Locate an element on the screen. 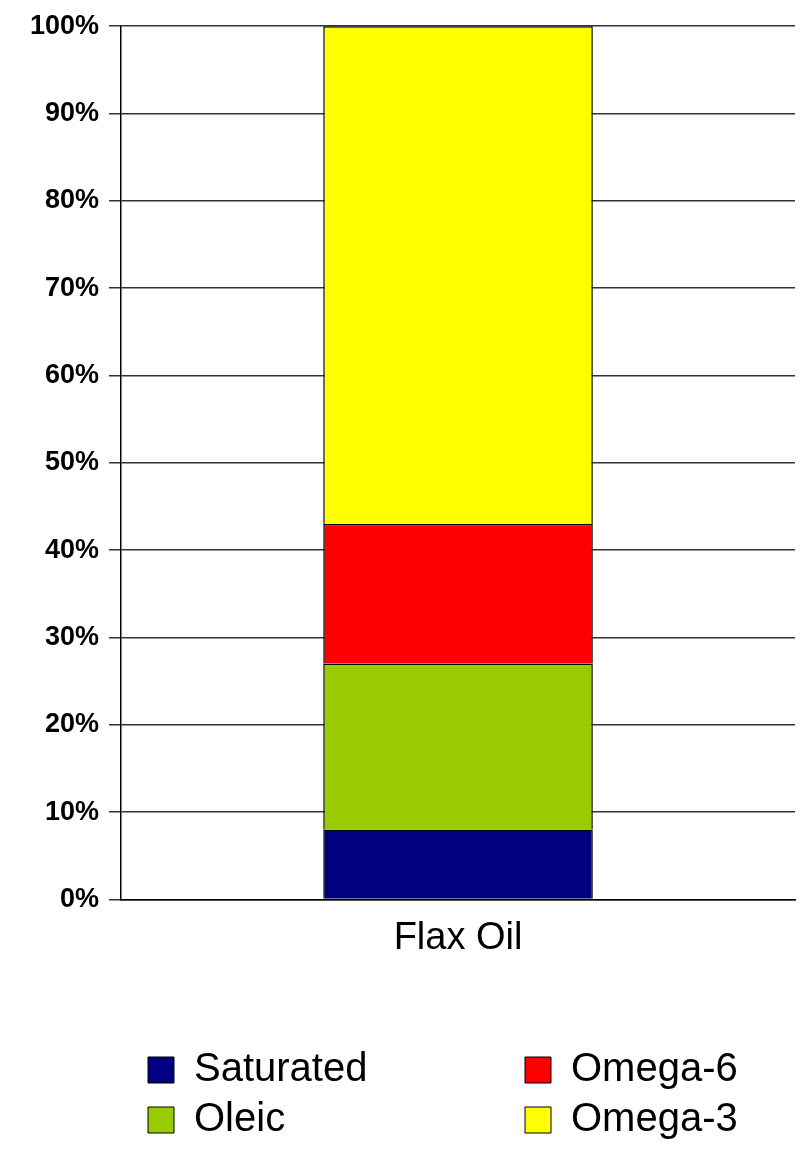 The width and height of the screenshot is (804, 1155). y-tick-label: 60% is located at coordinates (72, 373).